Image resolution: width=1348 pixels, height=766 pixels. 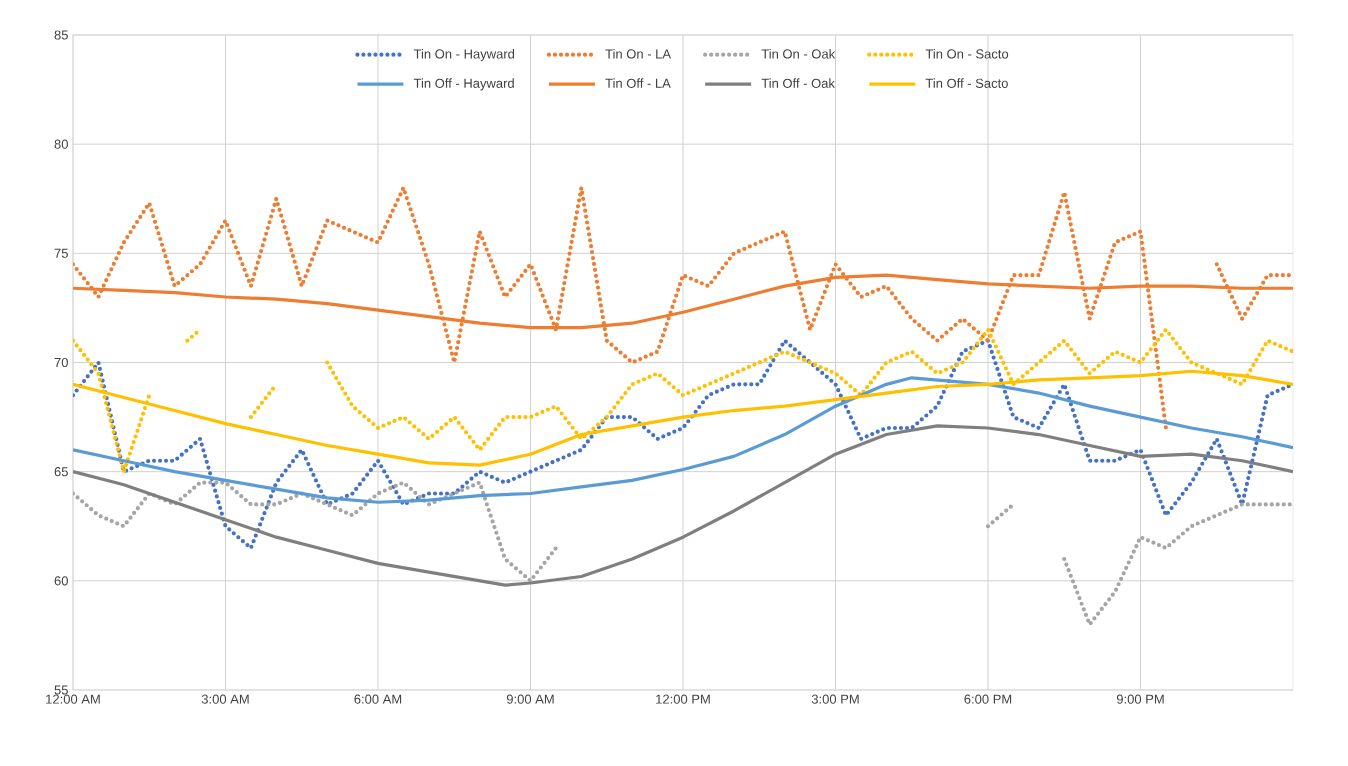 I want to click on x-tick-label: 9:00 AM, so click(x=530, y=699).